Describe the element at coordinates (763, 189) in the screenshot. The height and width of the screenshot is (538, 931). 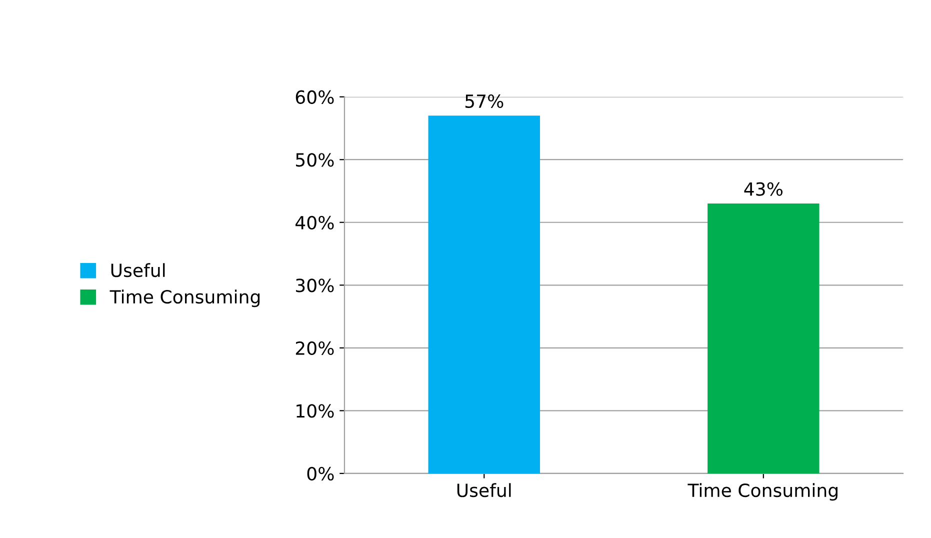
I see `data-label: 43%` at that location.